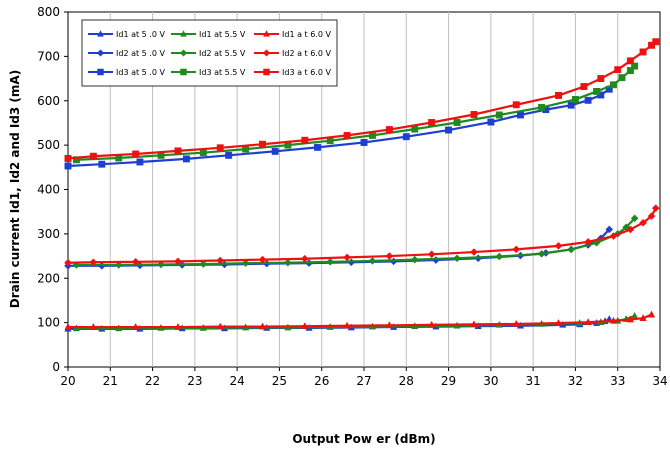  What do you see at coordinates (490, 381) in the screenshot?
I see `x-tick-label: 30` at bounding box center [490, 381].